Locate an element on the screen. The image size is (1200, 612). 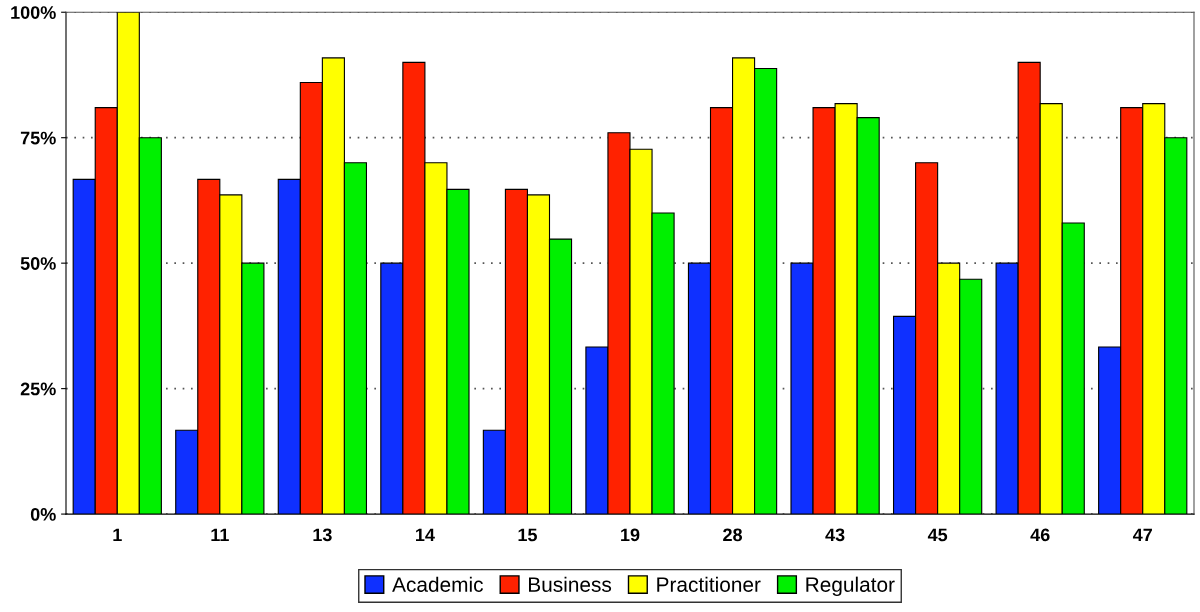
y-tick-label: 100% is located at coordinates (33, 12).